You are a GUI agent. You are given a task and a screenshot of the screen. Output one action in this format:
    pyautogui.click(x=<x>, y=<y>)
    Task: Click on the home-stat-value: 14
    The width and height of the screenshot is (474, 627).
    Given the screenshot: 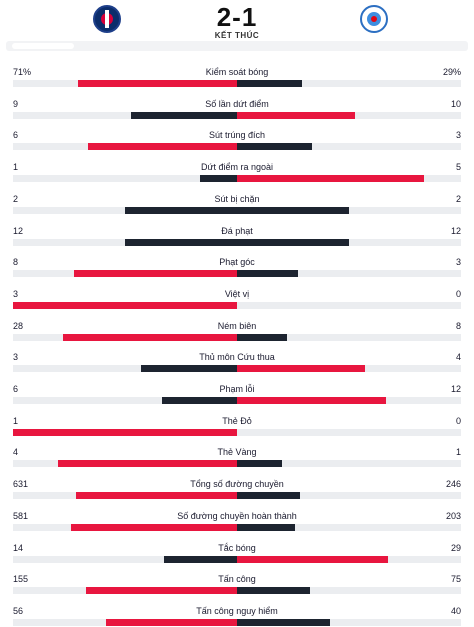 What is the action you would take?
    pyautogui.click(x=18, y=547)
    